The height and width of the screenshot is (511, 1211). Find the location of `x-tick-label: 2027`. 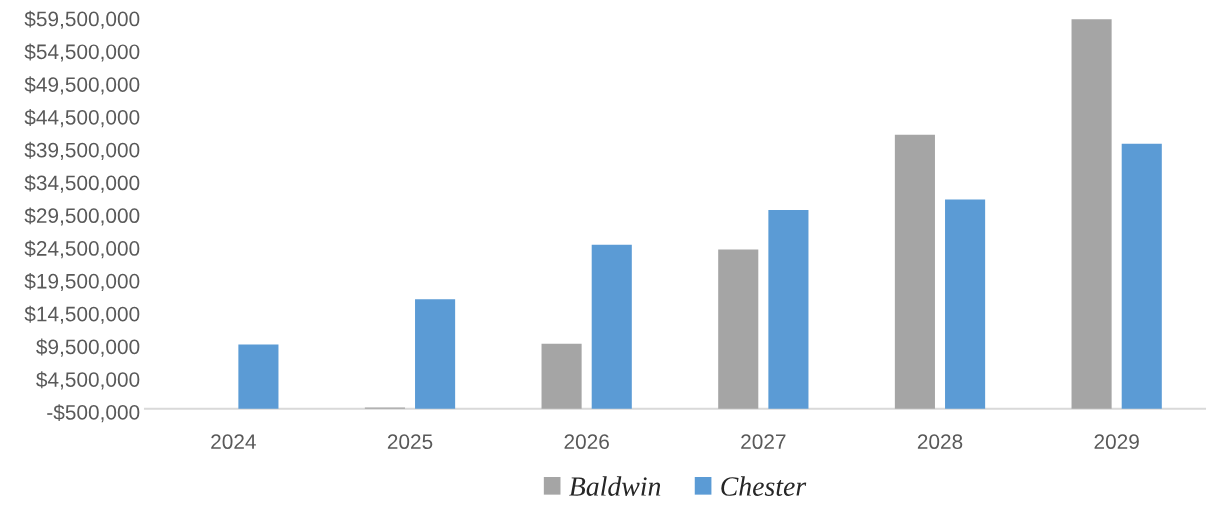

x-tick-label: 2027 is located at coordinates (763, 442).